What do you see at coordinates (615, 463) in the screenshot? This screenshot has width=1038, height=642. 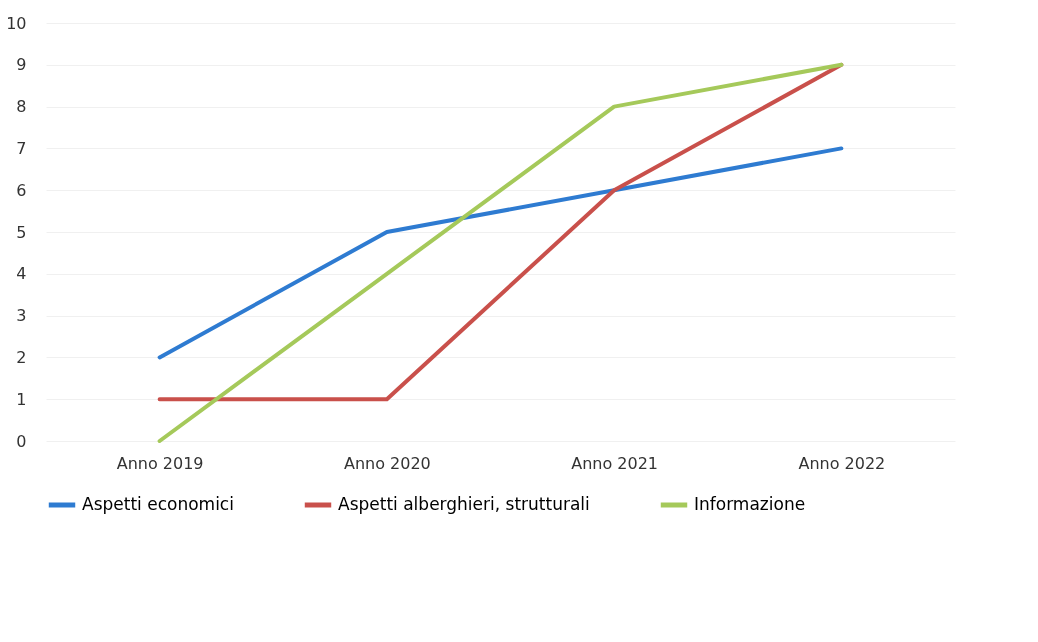 I see `x-tick-label: Anno 2021` at bounding box center [615, 463].